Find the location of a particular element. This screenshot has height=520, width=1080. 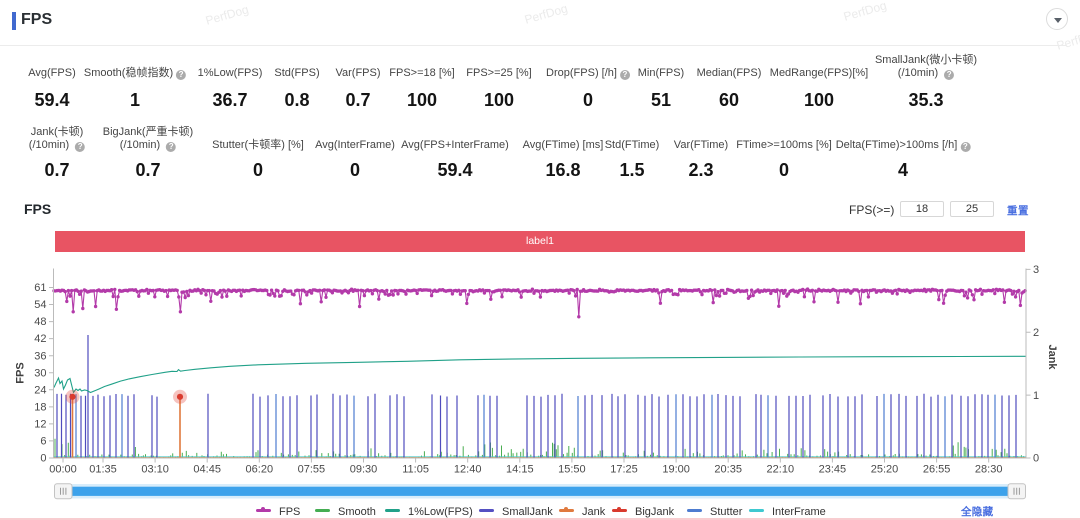

svg-text: 03:10 is located at coordinates (155, 470).